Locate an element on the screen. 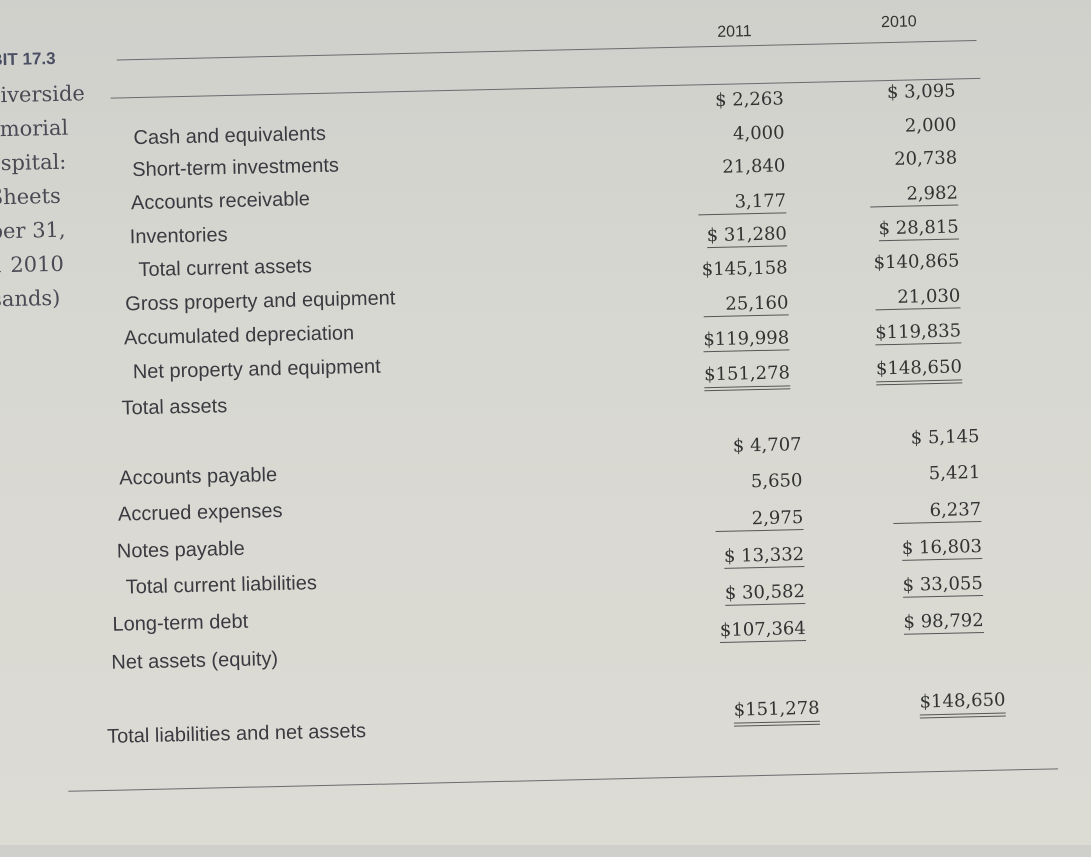  top-rule is located at coordinates (546, 50).